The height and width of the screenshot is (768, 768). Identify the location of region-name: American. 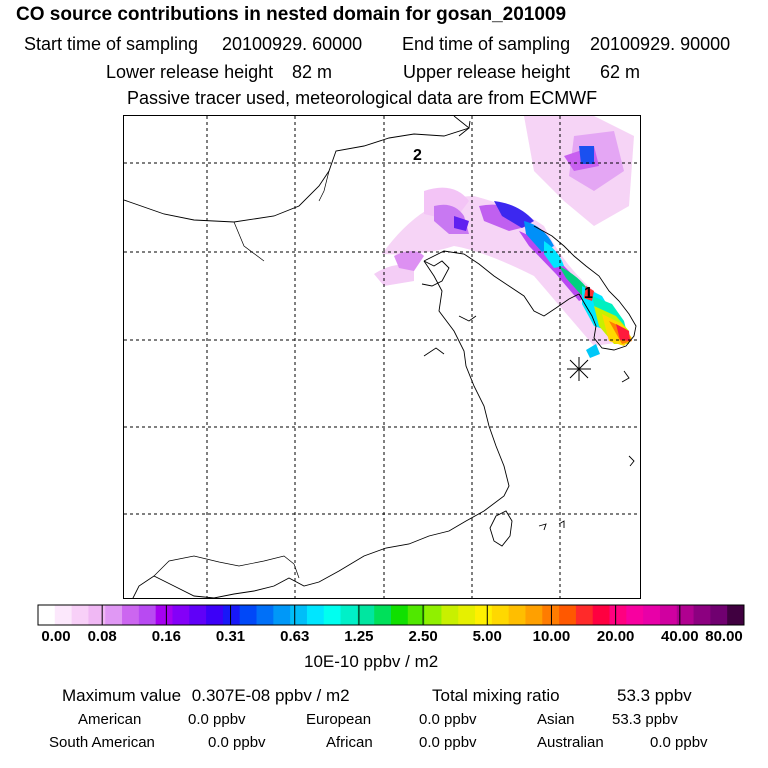
(110, 719).